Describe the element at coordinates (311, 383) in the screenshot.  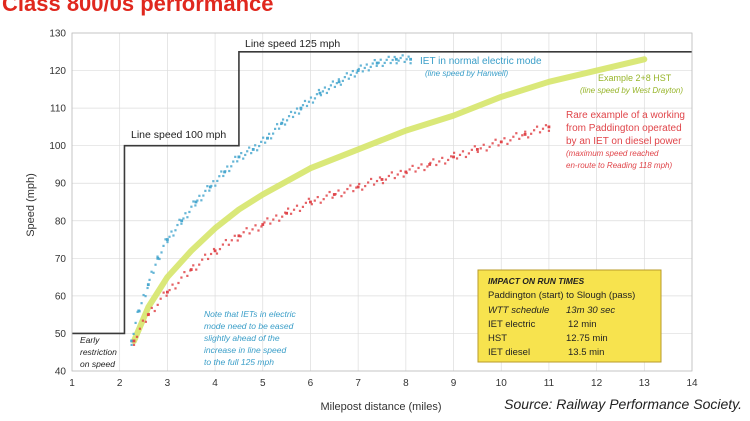
I see `x-tick-label: 6` at that location.